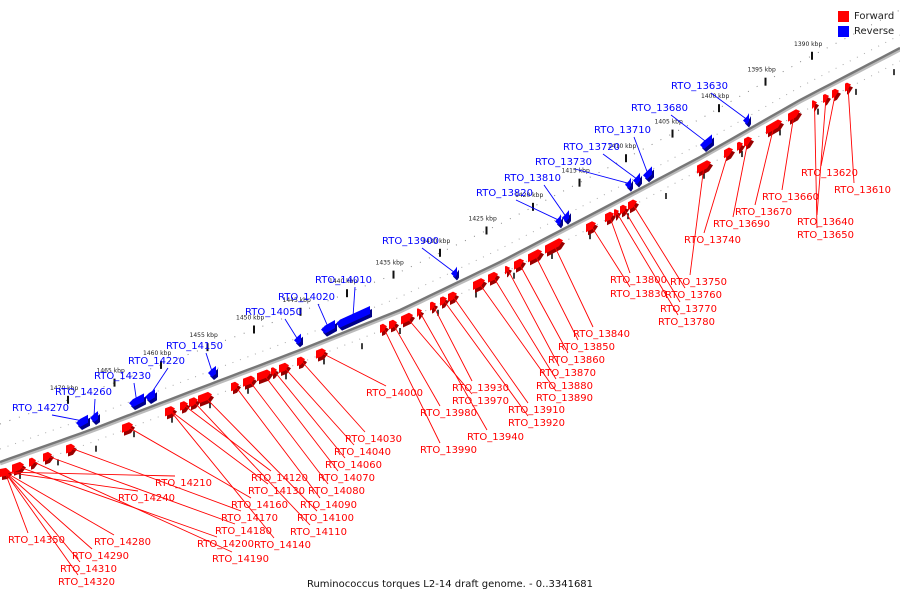 This screenshot has width=900, height=600. Describe the element at coordinates (825, 235) in the screenshot. I see `forward-gene-label: RTO_13650` at that location.